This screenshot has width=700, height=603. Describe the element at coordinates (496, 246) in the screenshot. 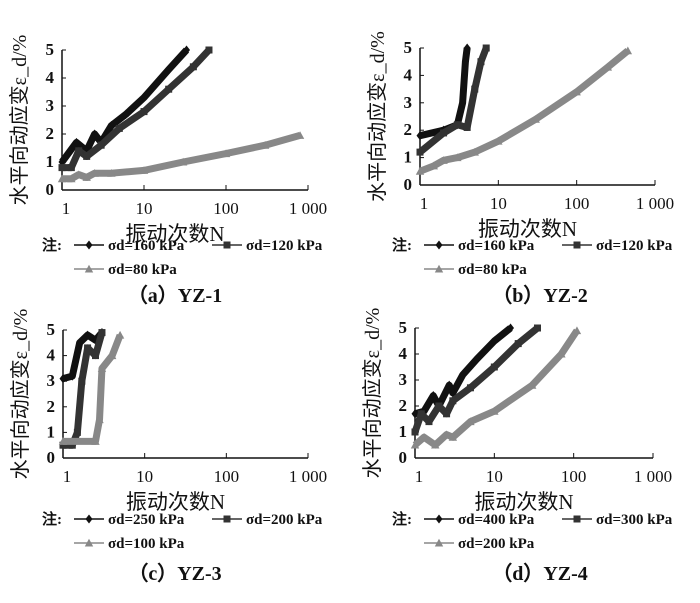

I see `legend-label: σd=160 kPa` at that location.